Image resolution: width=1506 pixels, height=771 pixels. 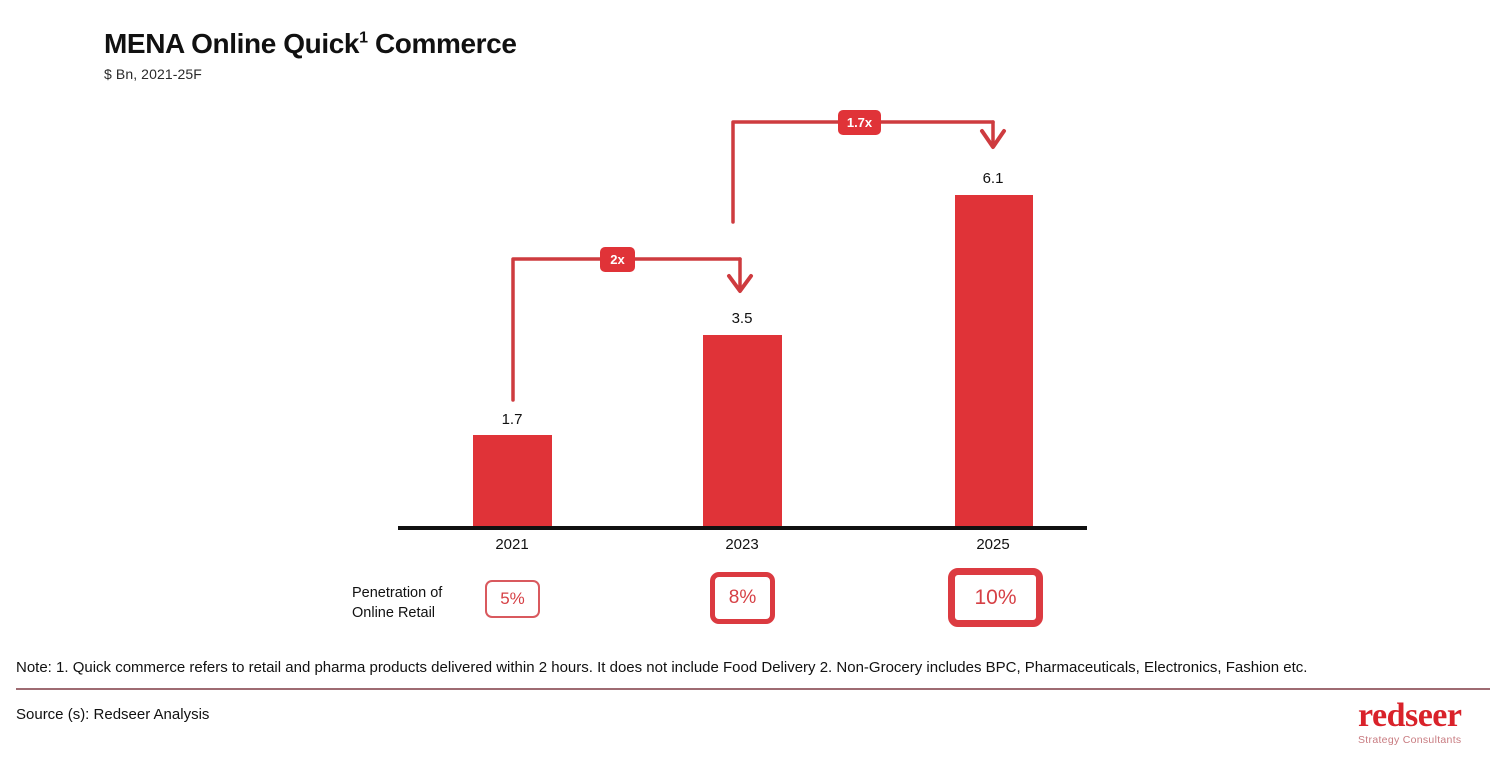 I want to click on penetration-box-2023: 8%, so click(x=742, y=598).